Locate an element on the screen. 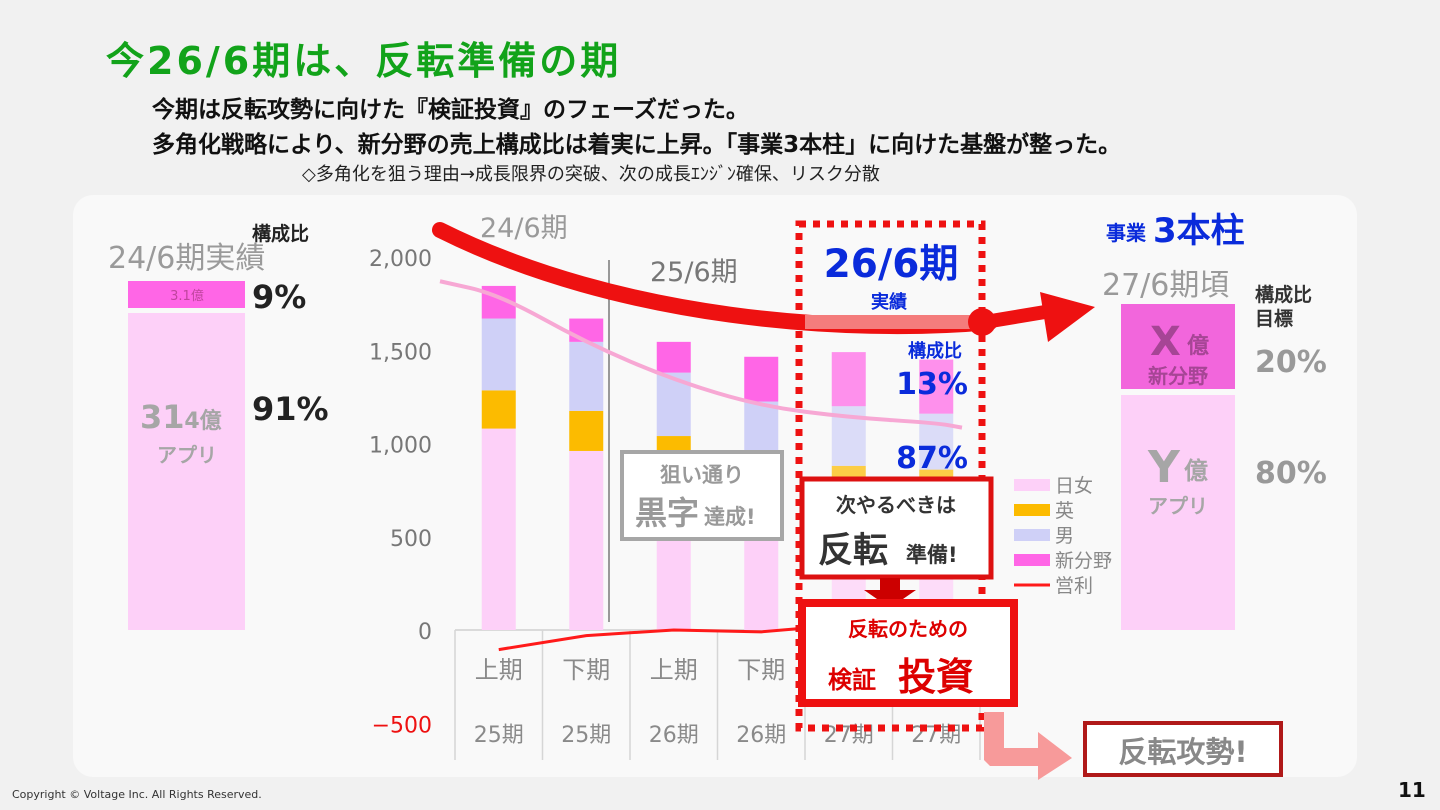  y-tick-label: 500 is located at coordinates (411, 539).